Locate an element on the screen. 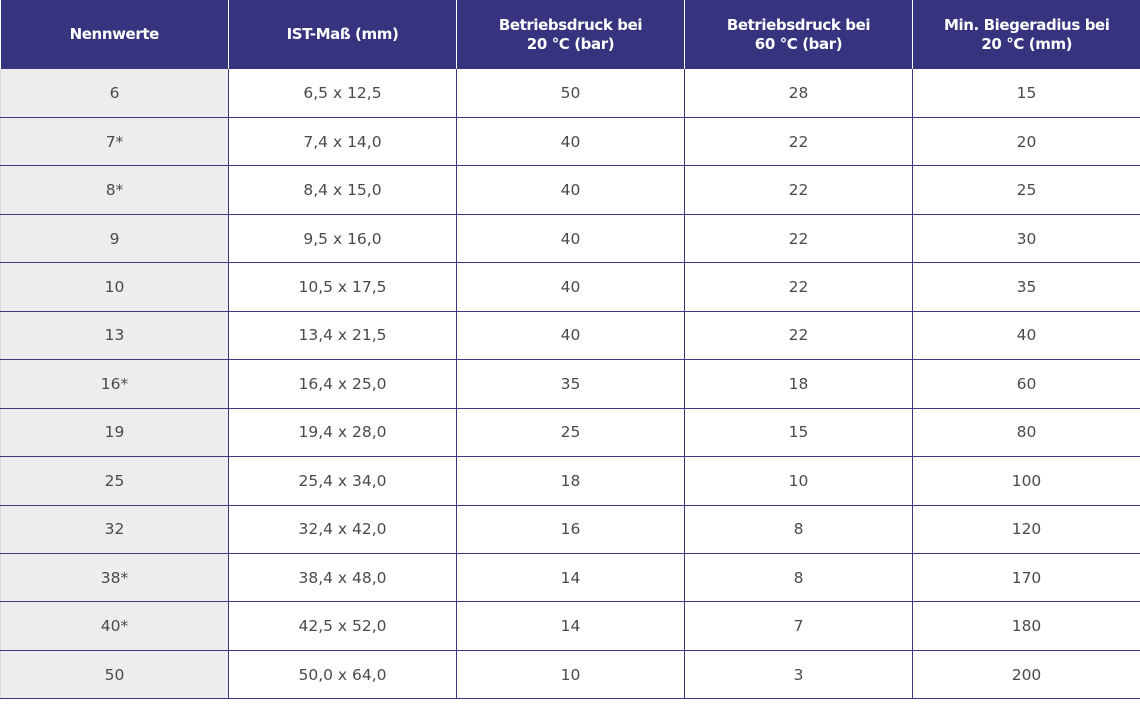 This screenshot has height=715, width=1140. cell-betriebsdruck-60: 18 is located at coordinates (798, 384).